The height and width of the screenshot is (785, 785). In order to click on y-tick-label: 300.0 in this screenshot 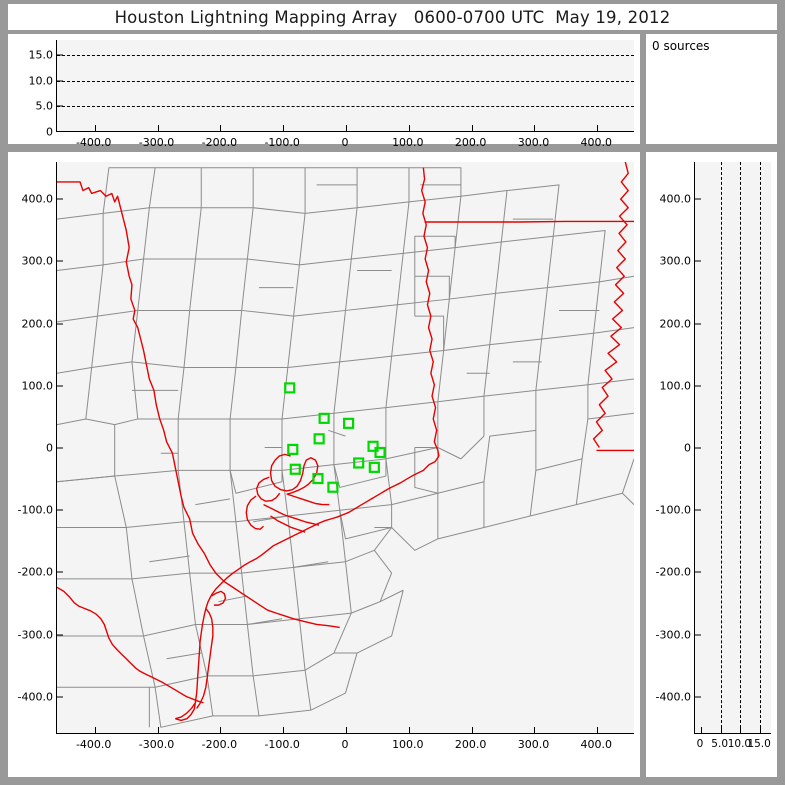, I will do `click(675, 261)`.